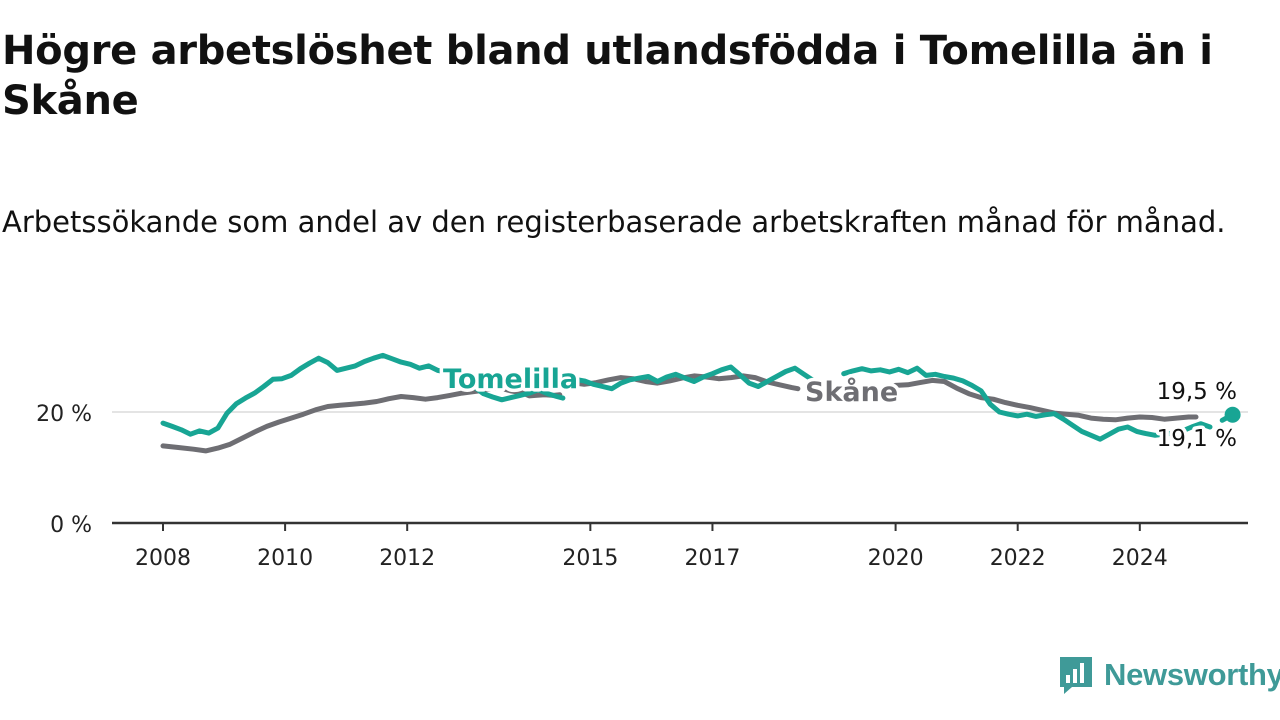  Describe the element at coordinates (407, 558) in the screenshot. I see `x-tick-label: 2012` at that location.